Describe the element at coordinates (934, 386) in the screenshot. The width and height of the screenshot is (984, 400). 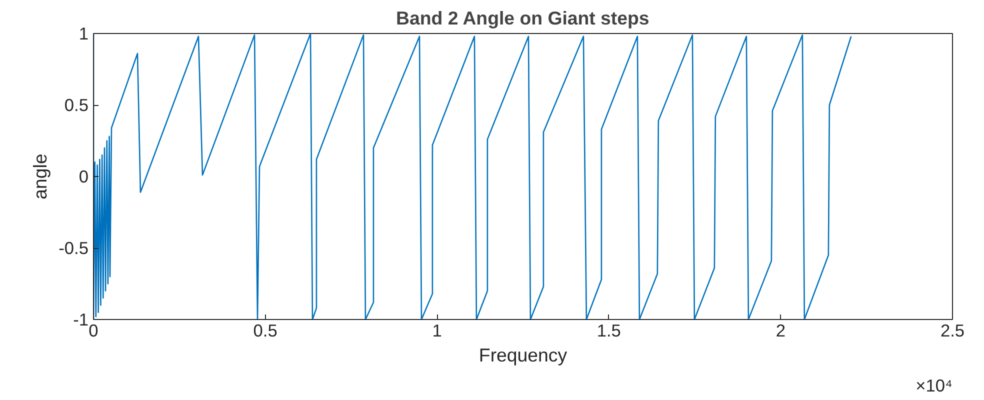
I see `text: ×10⁴` at that location.